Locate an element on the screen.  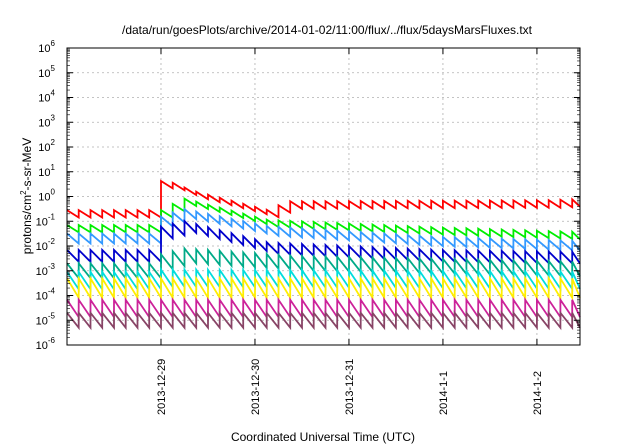
y-tick-label: 10⁻⁶ is located at coordinates (46, 344).